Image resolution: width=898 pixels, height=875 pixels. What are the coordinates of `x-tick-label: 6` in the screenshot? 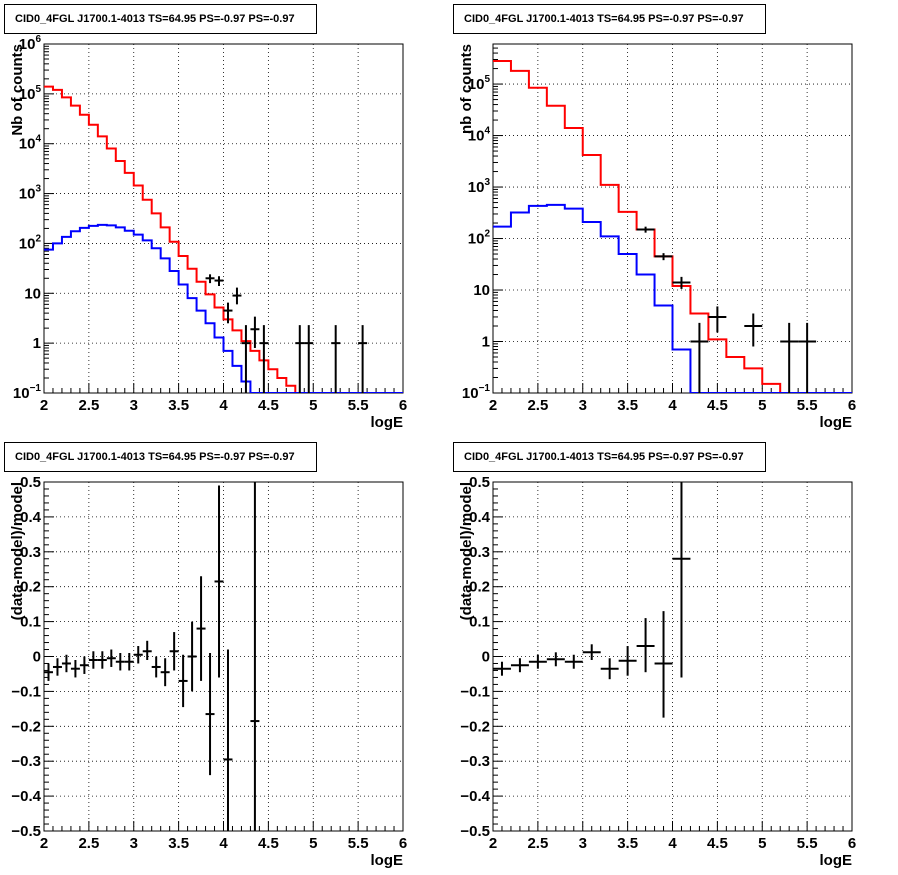 It's located at (852, 843).